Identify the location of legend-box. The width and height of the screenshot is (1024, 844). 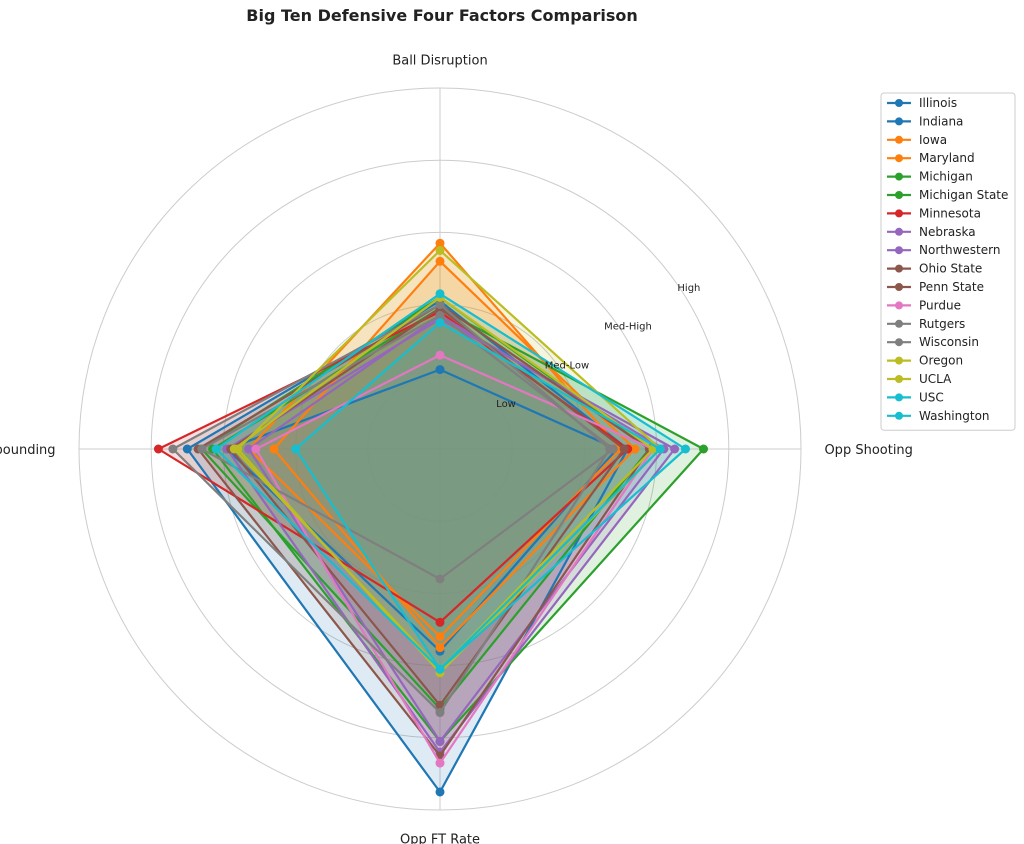
(948, 261).